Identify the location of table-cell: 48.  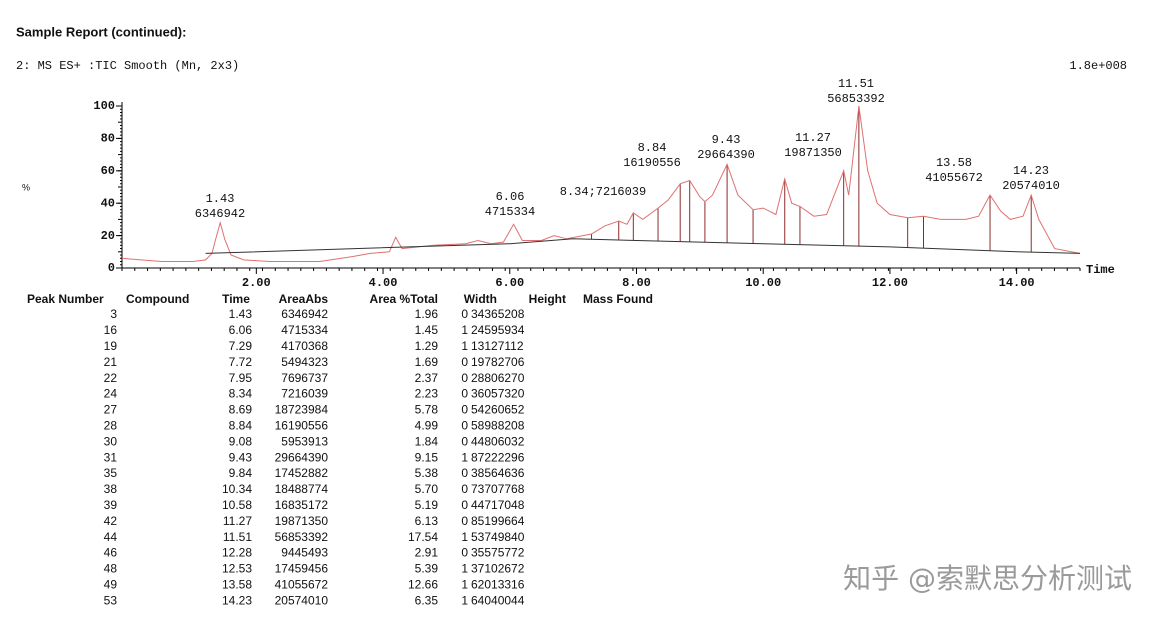
(111, 569).